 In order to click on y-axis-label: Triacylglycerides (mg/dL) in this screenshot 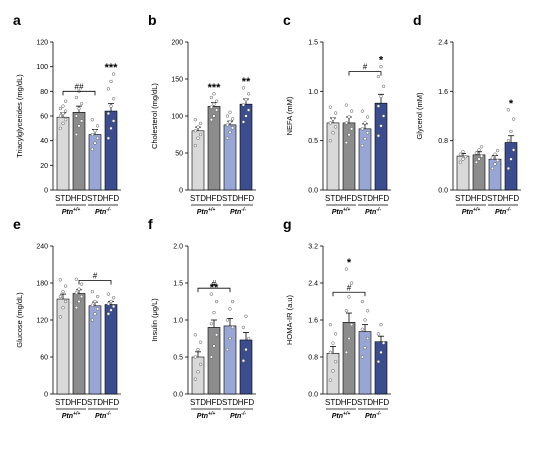, I will do `click(19, 116)`.